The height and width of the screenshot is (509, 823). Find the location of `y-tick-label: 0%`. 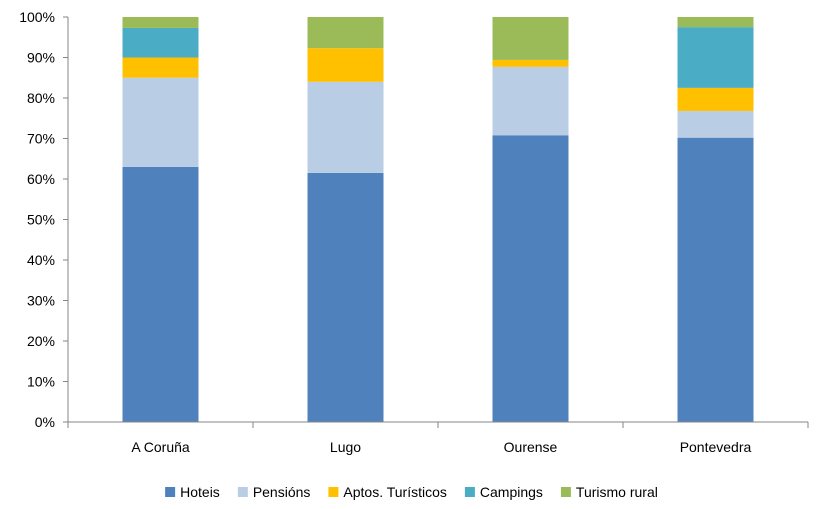

y-tick-label: 0% is located at coordinates (45, 422).